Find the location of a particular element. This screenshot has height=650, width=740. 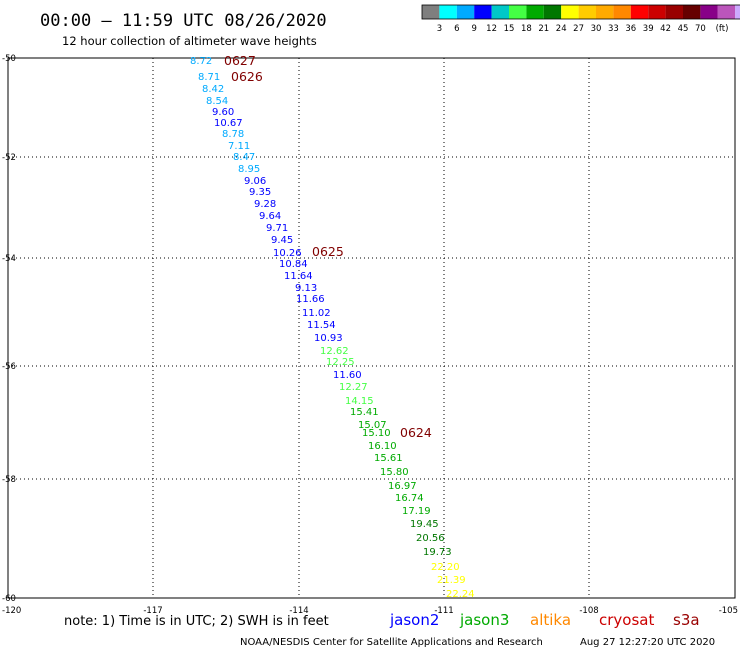

color-scale-label: 9 is located at coordinates (473, 29).